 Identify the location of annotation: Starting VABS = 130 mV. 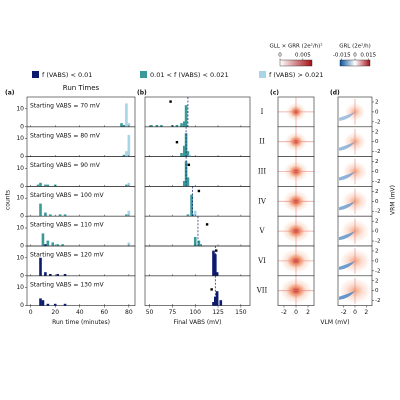
(67, 284).